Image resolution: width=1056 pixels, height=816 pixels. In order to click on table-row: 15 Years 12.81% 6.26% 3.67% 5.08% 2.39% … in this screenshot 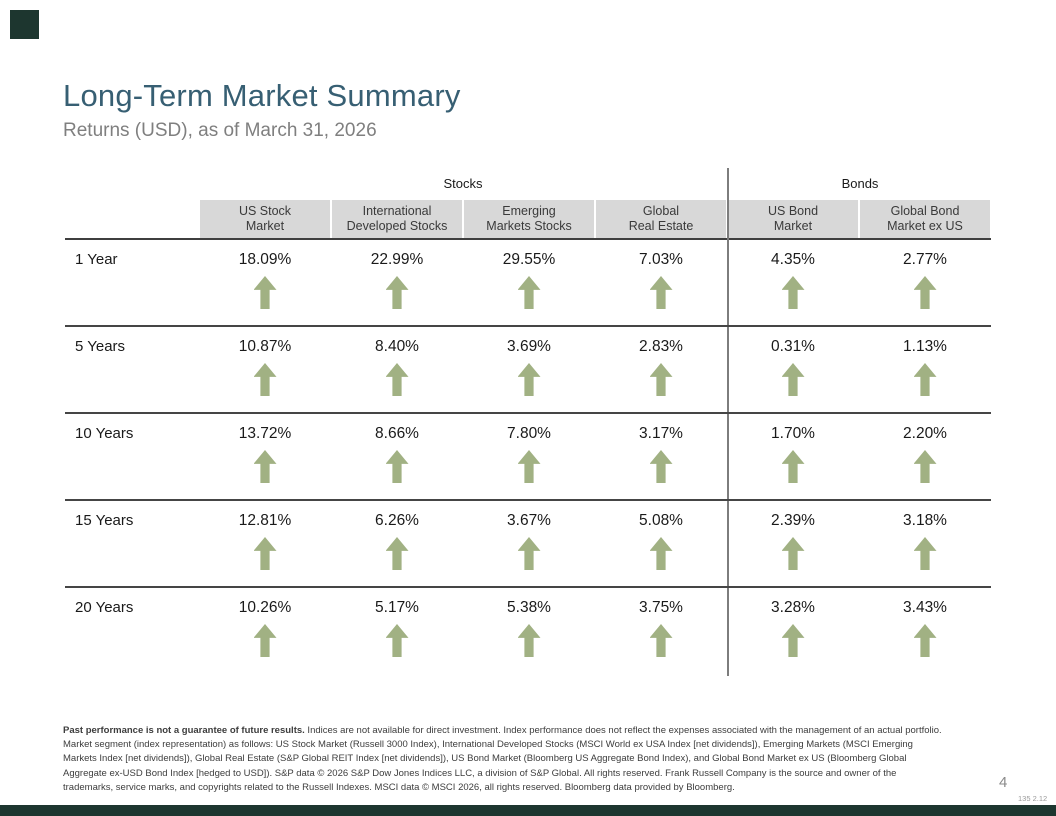, I will do `click(528, 544)`.